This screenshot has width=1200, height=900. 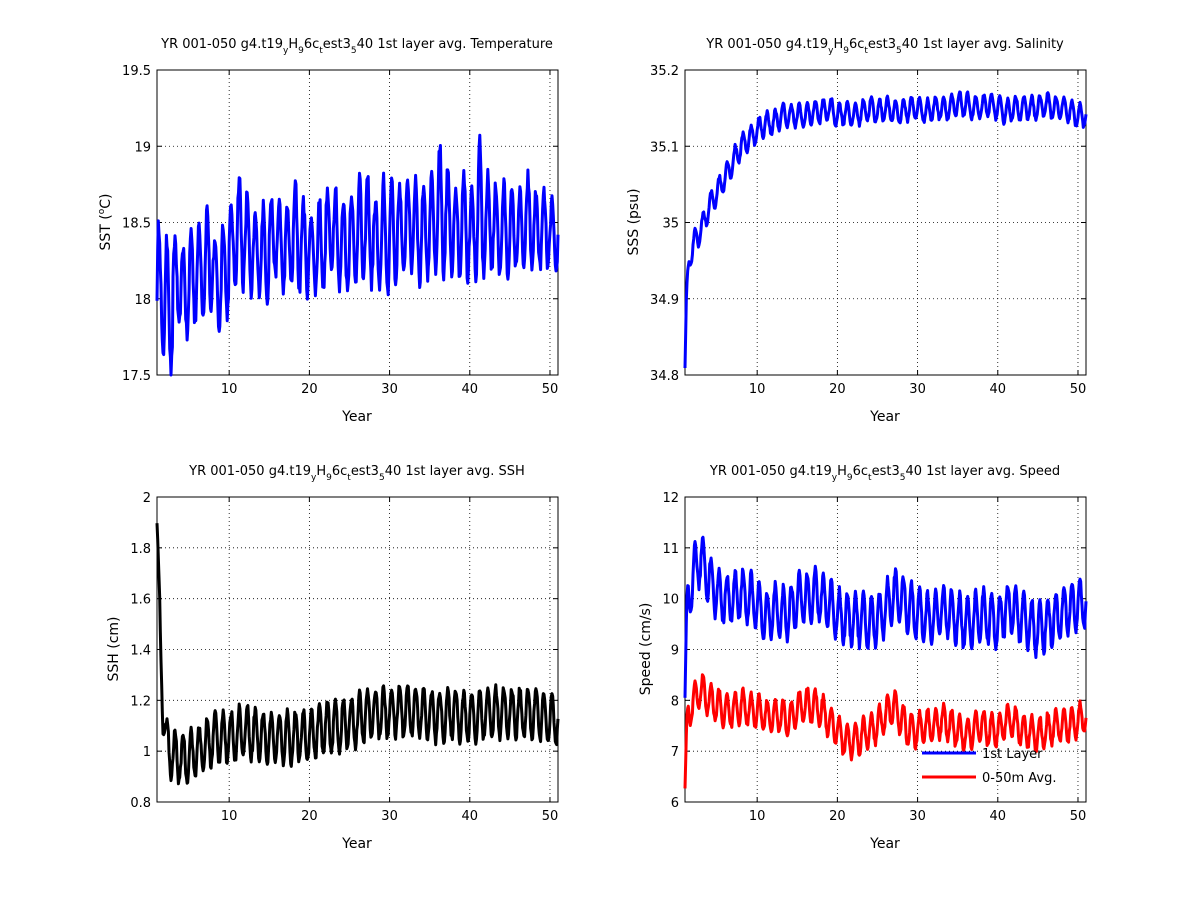 What do you see at coordinates (670, 549) in the screenshot?
I see `y-tick-label: 11` at bounding box center [670, 549].